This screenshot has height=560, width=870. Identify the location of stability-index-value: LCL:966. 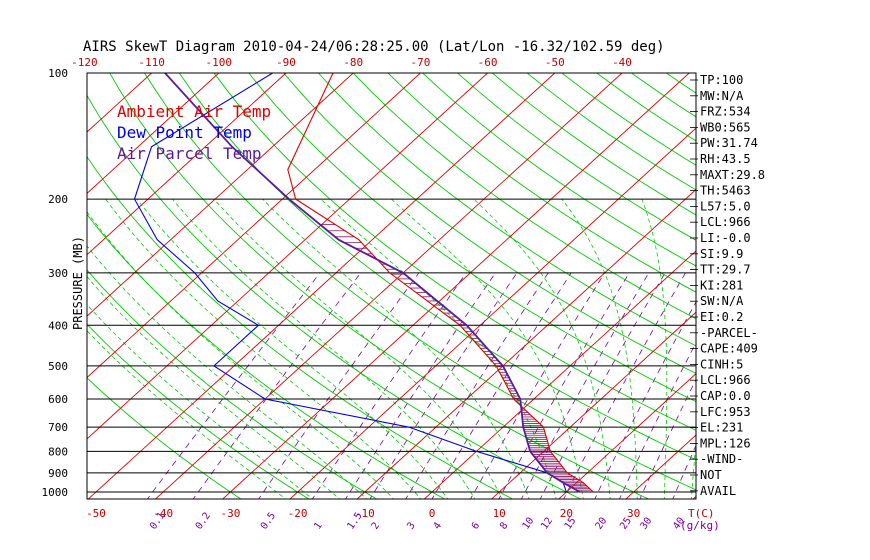
(725, 380).